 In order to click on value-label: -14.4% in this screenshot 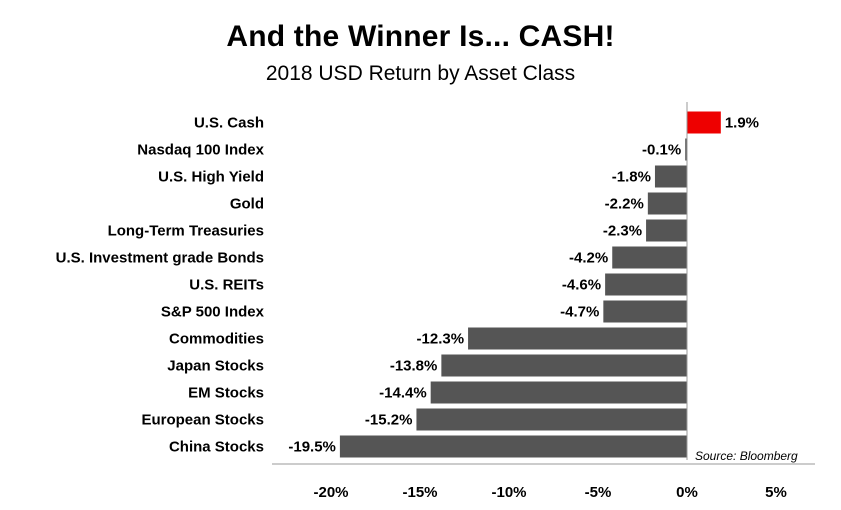, I will do `click(403, 393)`.